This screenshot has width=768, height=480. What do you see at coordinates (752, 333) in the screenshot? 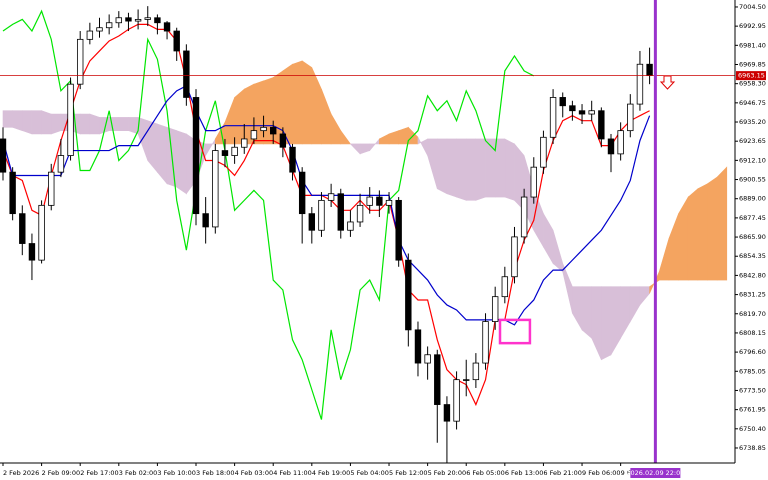
I see `y-tick-label: 6808.15` at bounding box center [752, 333].